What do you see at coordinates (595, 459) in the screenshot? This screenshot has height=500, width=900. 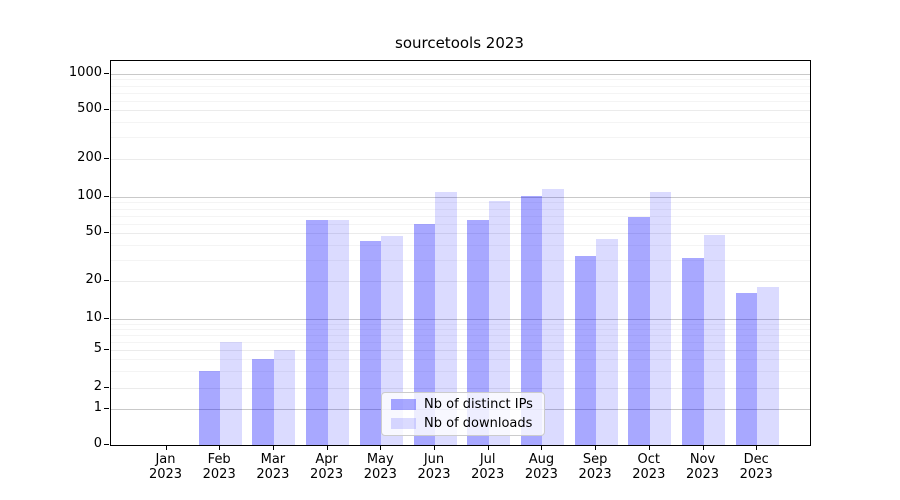 I see `x-tick-month: Sep` at bounding box center [595, 459].